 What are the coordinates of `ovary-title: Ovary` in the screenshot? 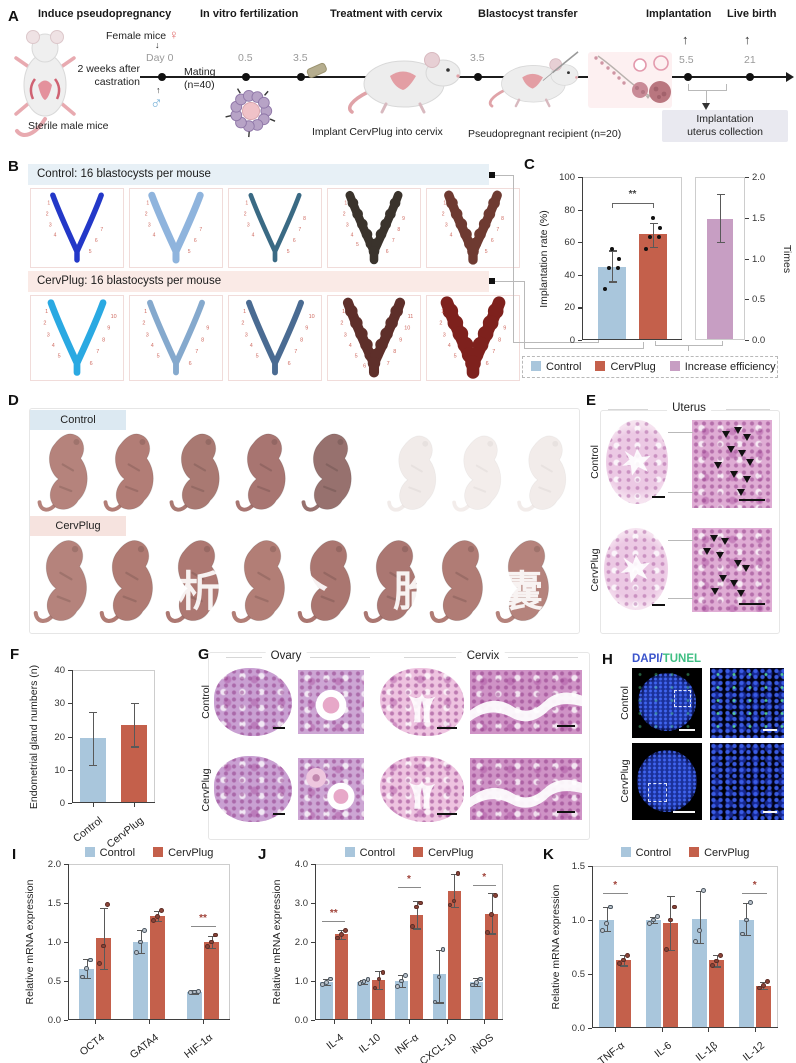 It's located at (286, 656).